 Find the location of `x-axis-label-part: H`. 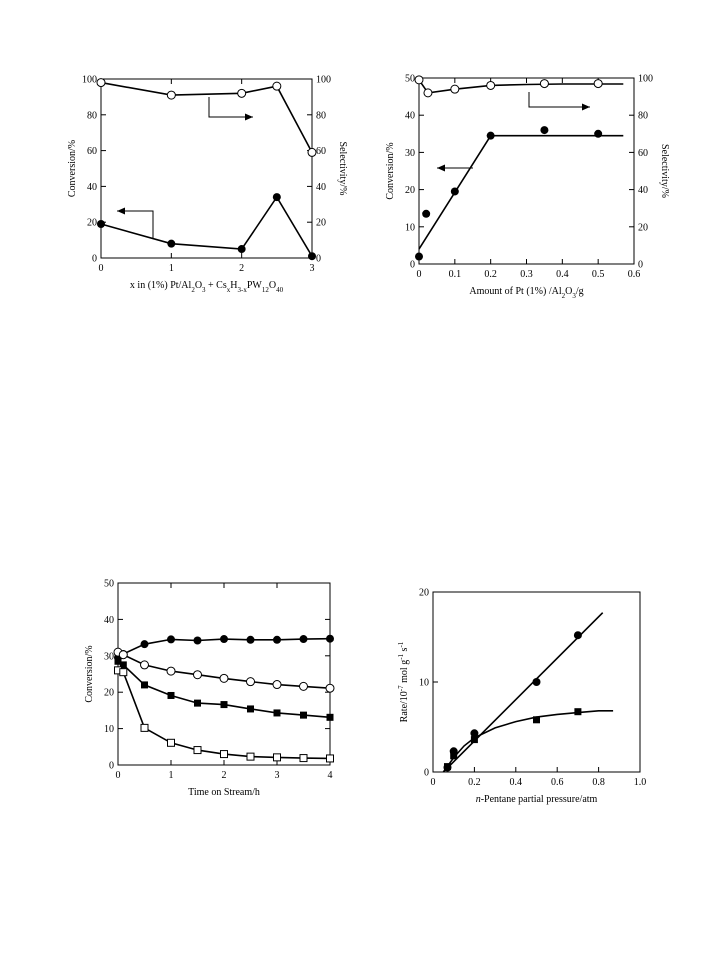

x-axis-label-part: H is located at coordinates (233, 285).